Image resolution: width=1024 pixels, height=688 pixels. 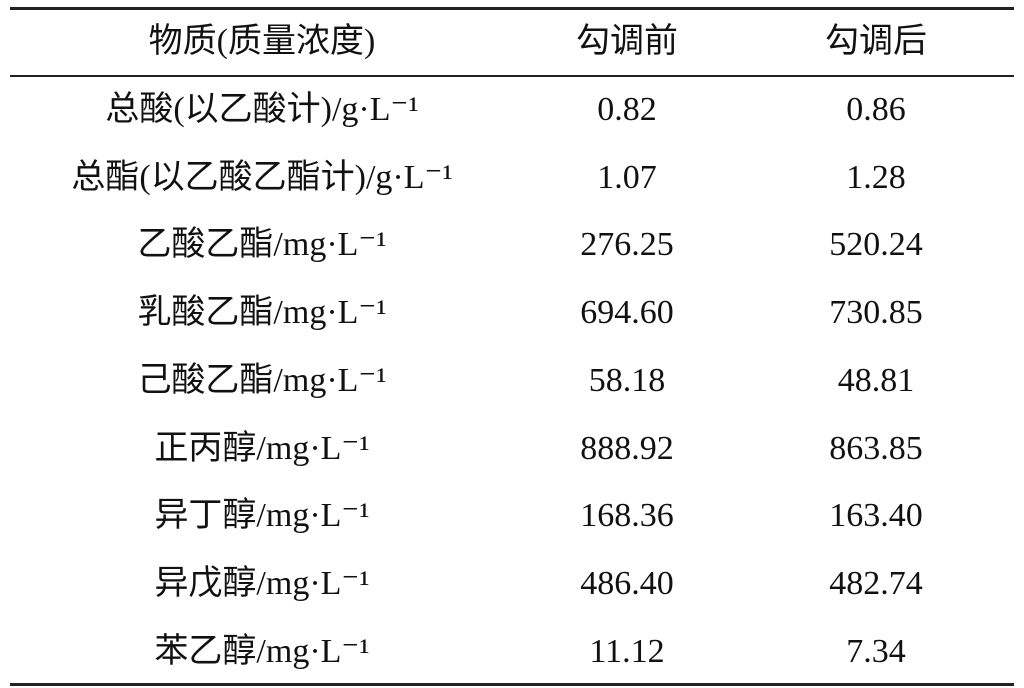 What do you see at coordinates (262, 41) in the screenshot?
I see `header-cell: 物质(质量浓度)` at bounding box center [262, 41].